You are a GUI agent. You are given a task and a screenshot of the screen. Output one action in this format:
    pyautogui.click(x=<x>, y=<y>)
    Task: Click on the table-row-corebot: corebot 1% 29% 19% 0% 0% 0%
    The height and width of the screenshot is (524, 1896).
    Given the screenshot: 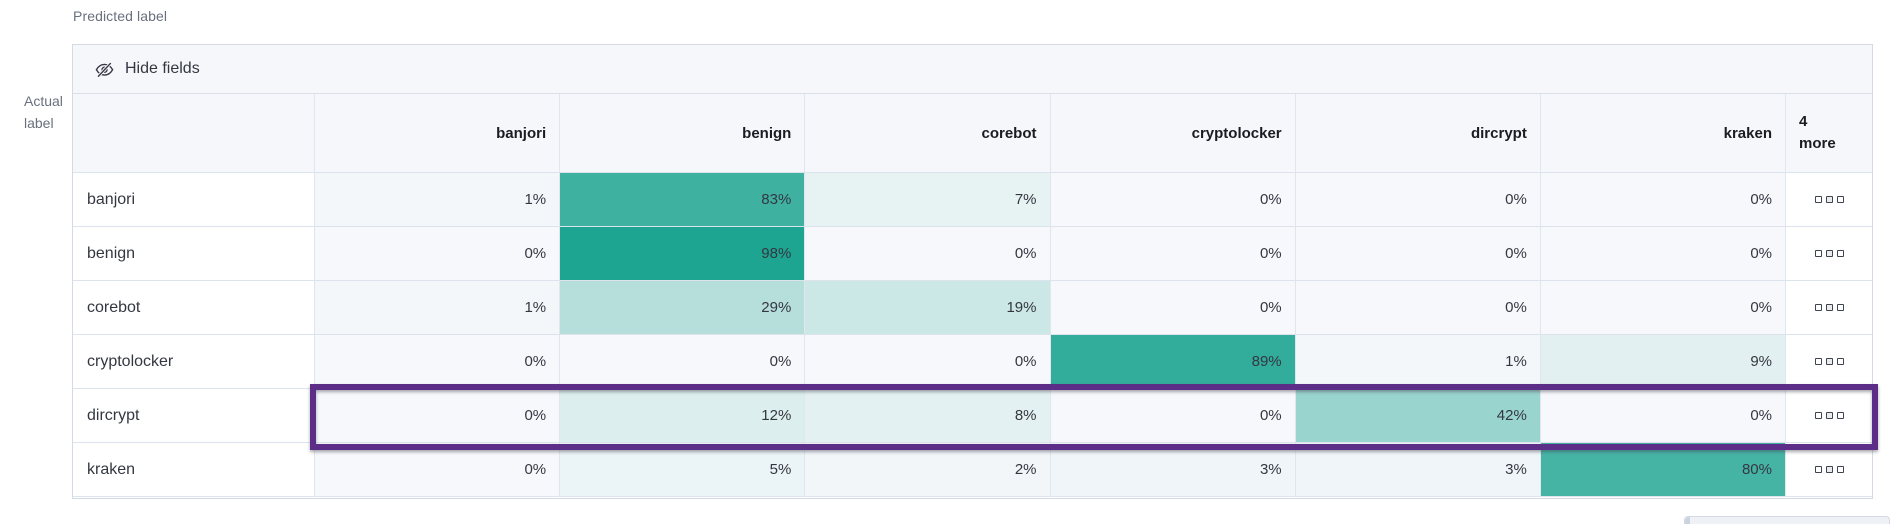 What is the action you would take?
    pyautogui.click(x=972, y=308)
    